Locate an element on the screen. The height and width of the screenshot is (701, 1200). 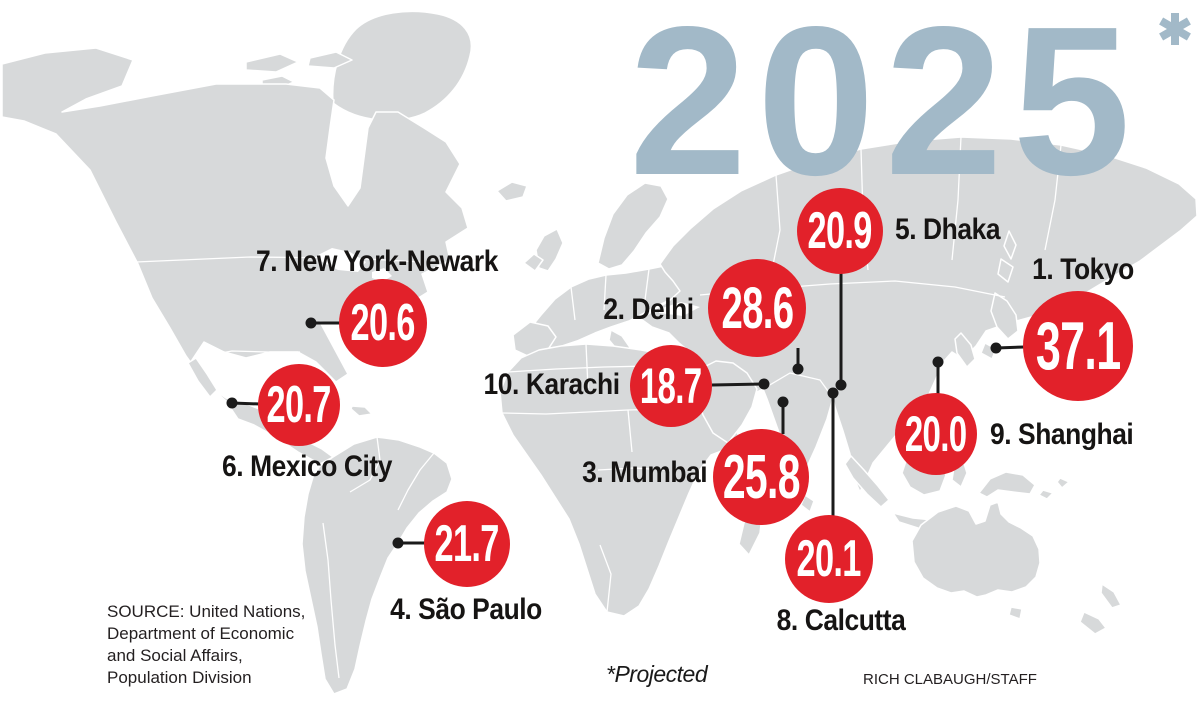
city-location-dot-mumbai is located at coordinates (783, 402).